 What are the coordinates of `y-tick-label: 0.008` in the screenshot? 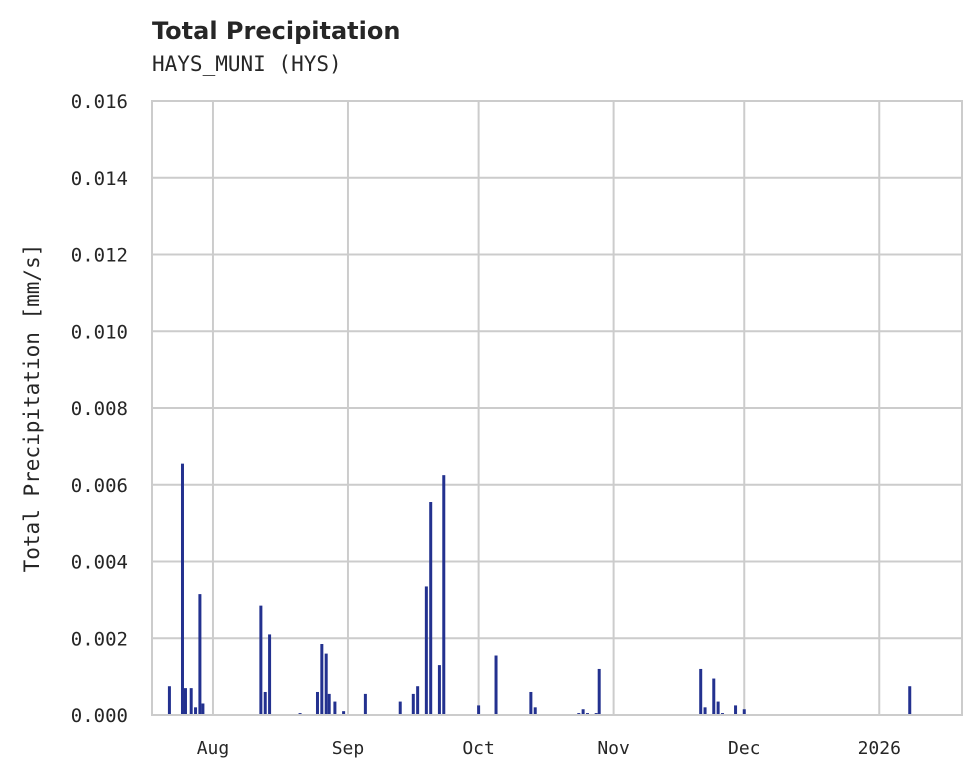 It's located at (99, 409).